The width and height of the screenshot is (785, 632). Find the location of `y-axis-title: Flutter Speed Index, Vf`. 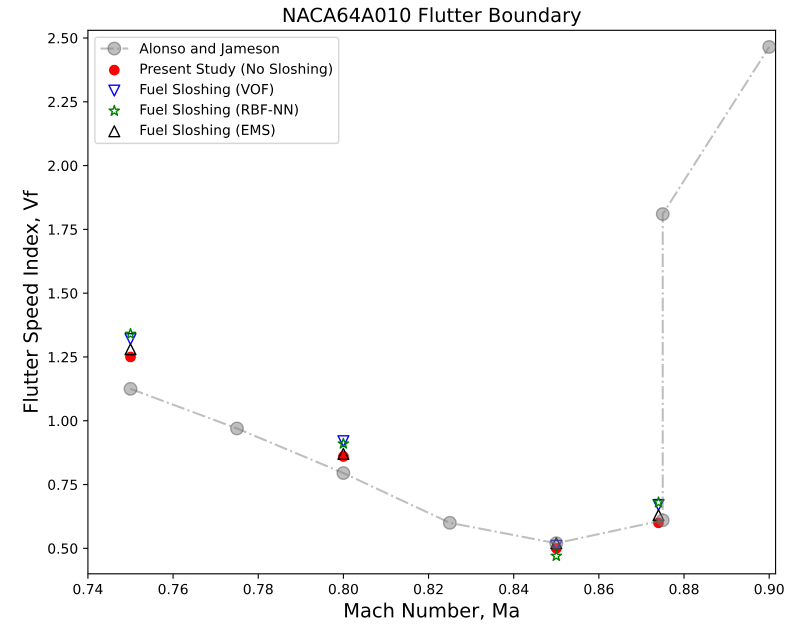

y-axis-title: Flutter Speed Index, Vf is located at coordinates (32, 301).